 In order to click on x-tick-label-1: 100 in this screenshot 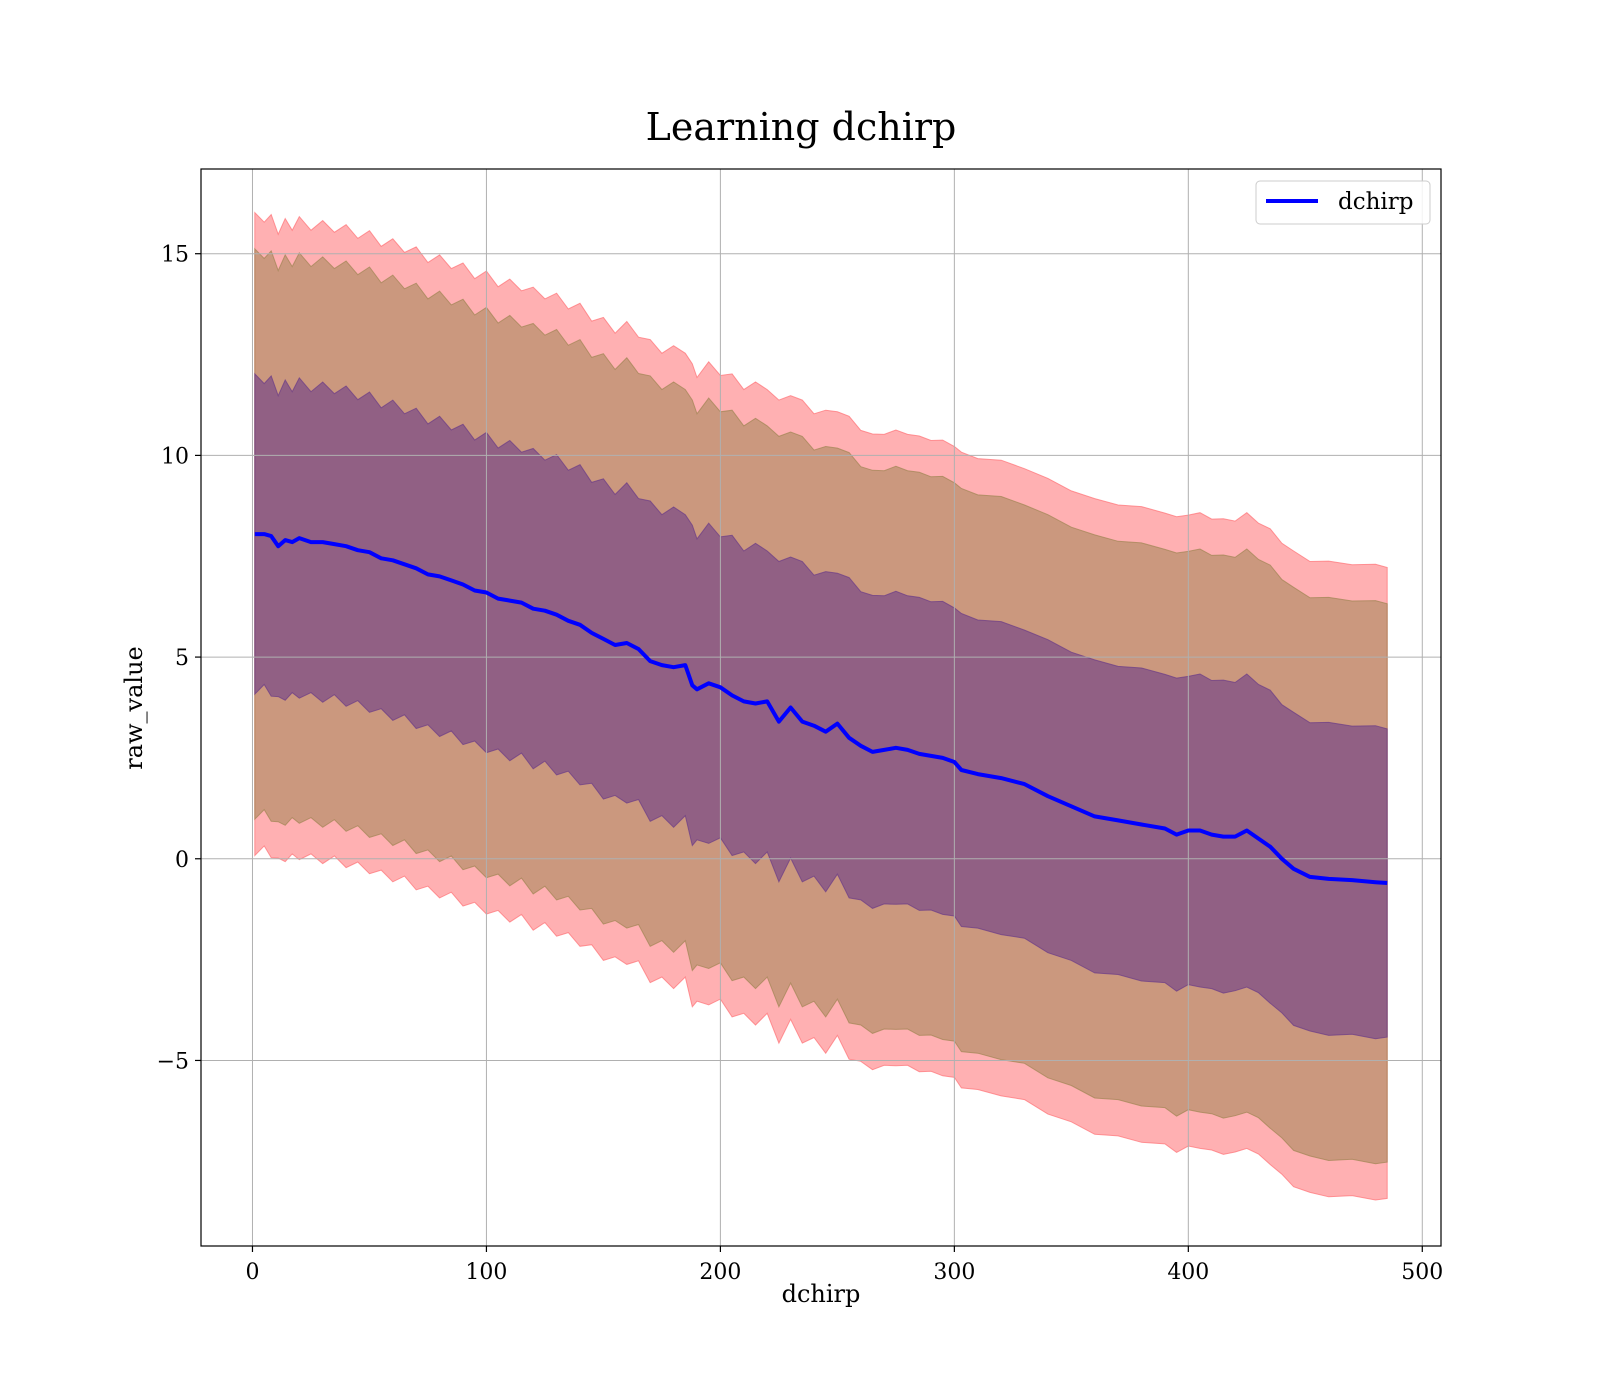, I will do `click(486, 1272)`.